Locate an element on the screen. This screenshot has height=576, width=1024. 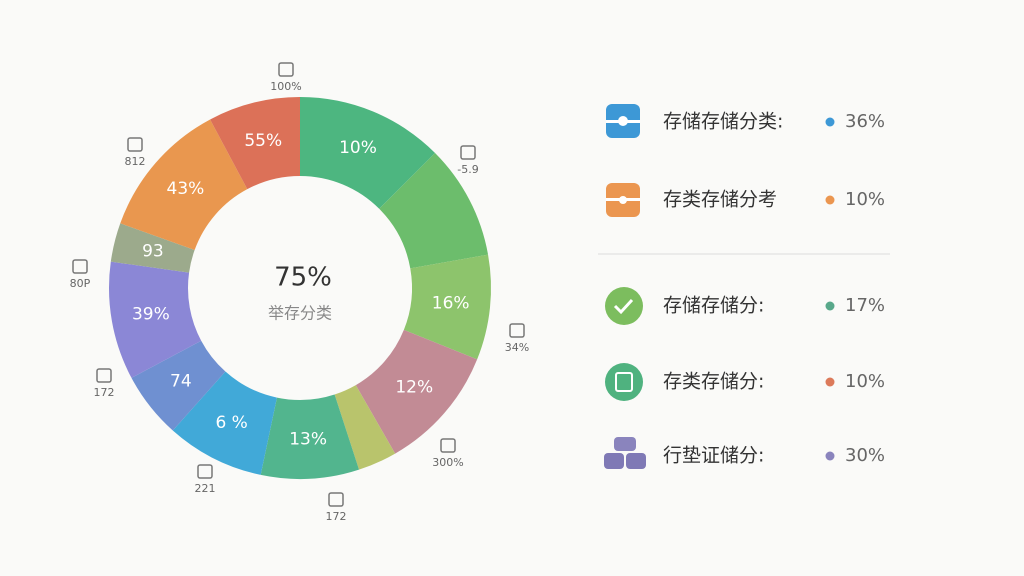
outer-label: 812 is located at coordinates (135, 161).